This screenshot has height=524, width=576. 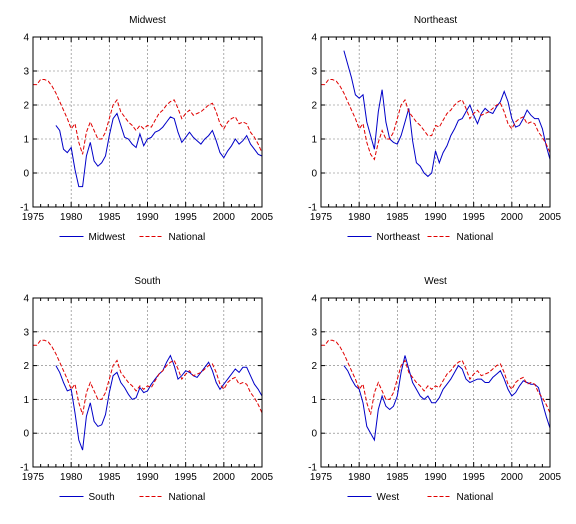 What do you see at coordinates (147, 20) in the screenshot?
I see `chart-title: Midwest` at bounding box center [147, 20].